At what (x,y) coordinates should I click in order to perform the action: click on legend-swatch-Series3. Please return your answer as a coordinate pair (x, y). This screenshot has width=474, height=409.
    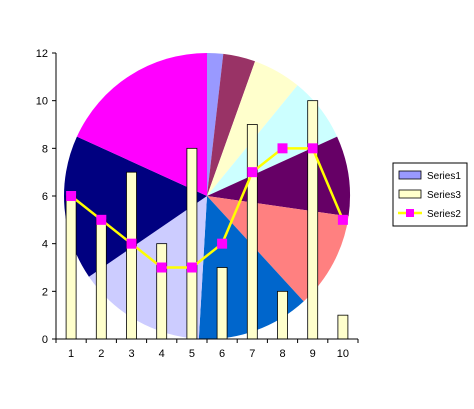
    Looking at the image, I should click on (410, 194).